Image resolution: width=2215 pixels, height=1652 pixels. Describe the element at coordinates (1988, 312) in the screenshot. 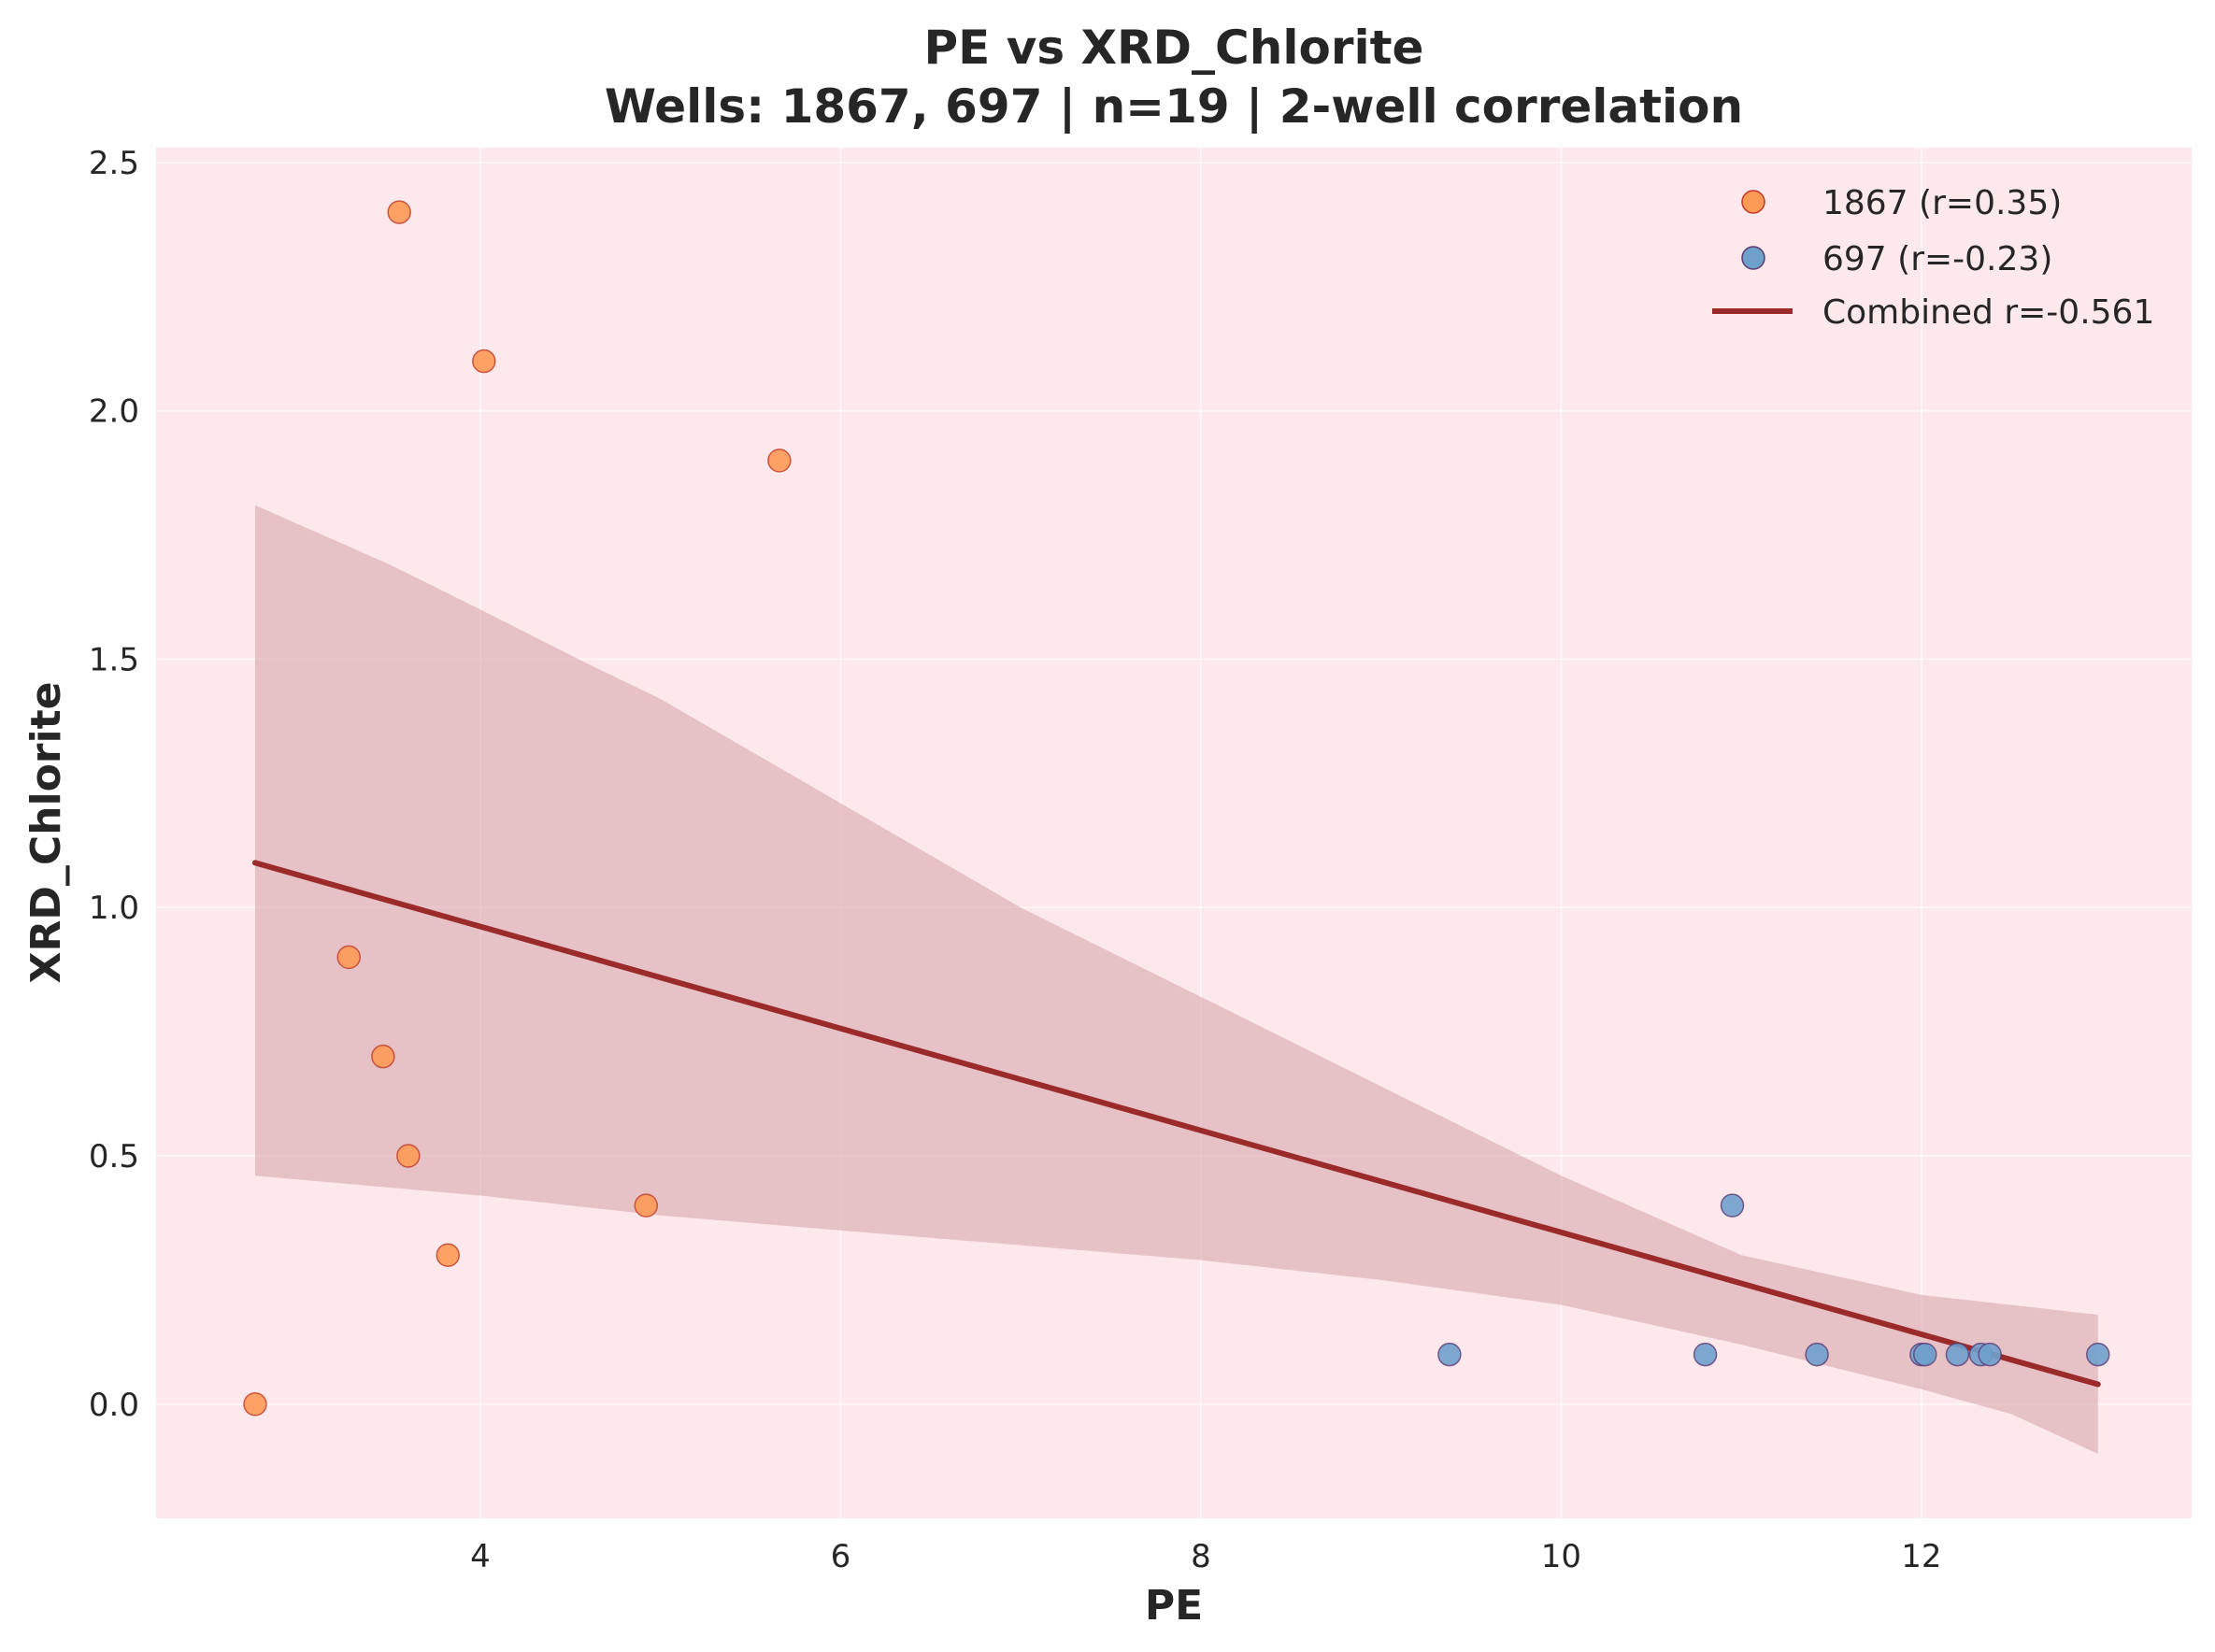

I see `legend-label-combined: Combined r=-0.561` at that location.